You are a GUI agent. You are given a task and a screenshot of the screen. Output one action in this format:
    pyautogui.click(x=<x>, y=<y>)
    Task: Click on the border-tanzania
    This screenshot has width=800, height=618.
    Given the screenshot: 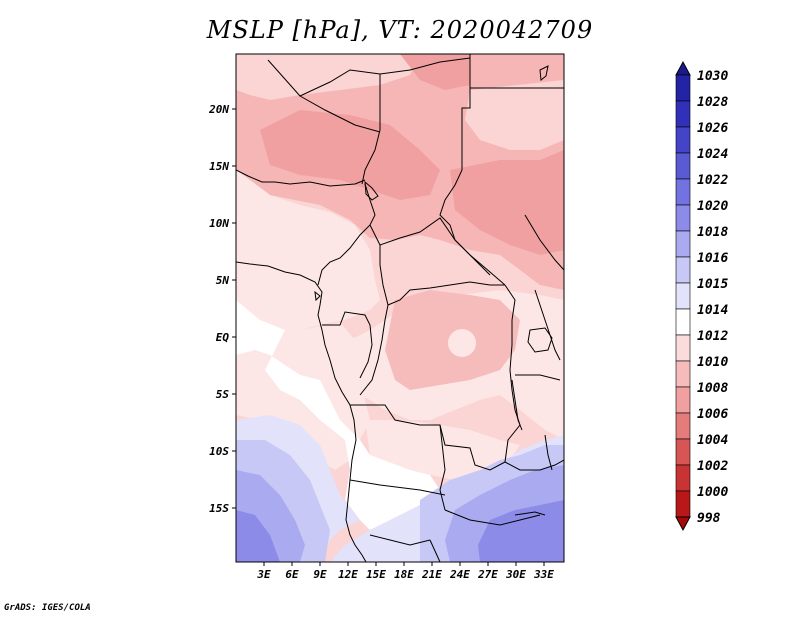 What is the action you would take?
    pyautogui.click(x=538, y=377)
    